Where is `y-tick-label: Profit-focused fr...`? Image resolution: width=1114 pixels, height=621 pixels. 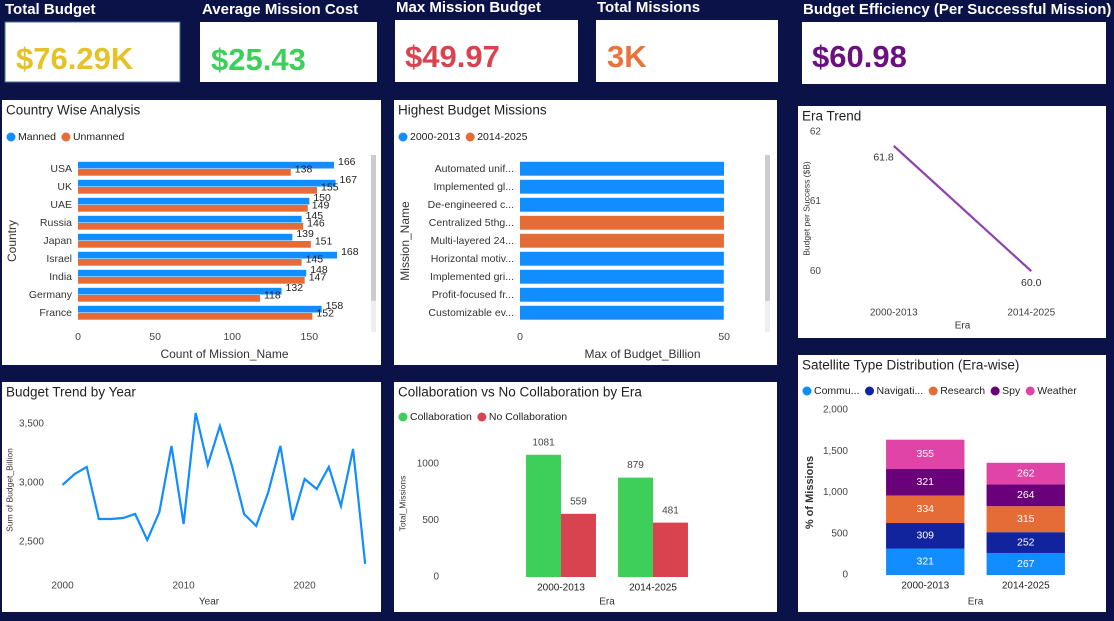 y-tick-label: Profit-focused fr... is located at coordinates (473, 295).